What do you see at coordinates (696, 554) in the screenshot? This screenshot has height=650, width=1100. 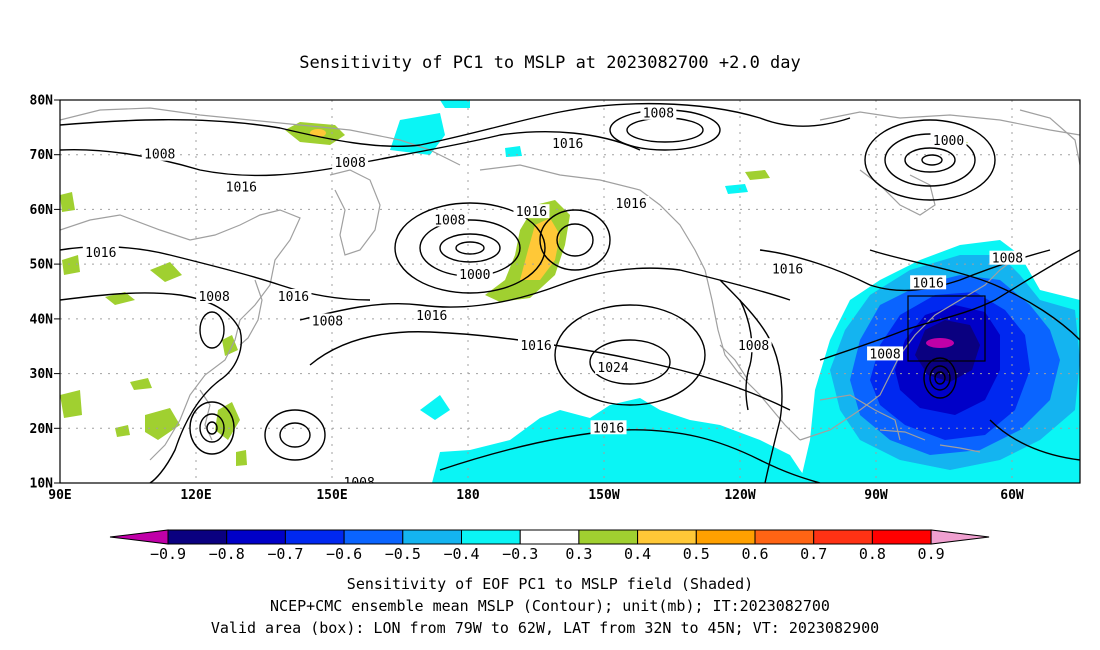 I see `colorbar-tick-label: 0.5` at bounding box center [696, 554].